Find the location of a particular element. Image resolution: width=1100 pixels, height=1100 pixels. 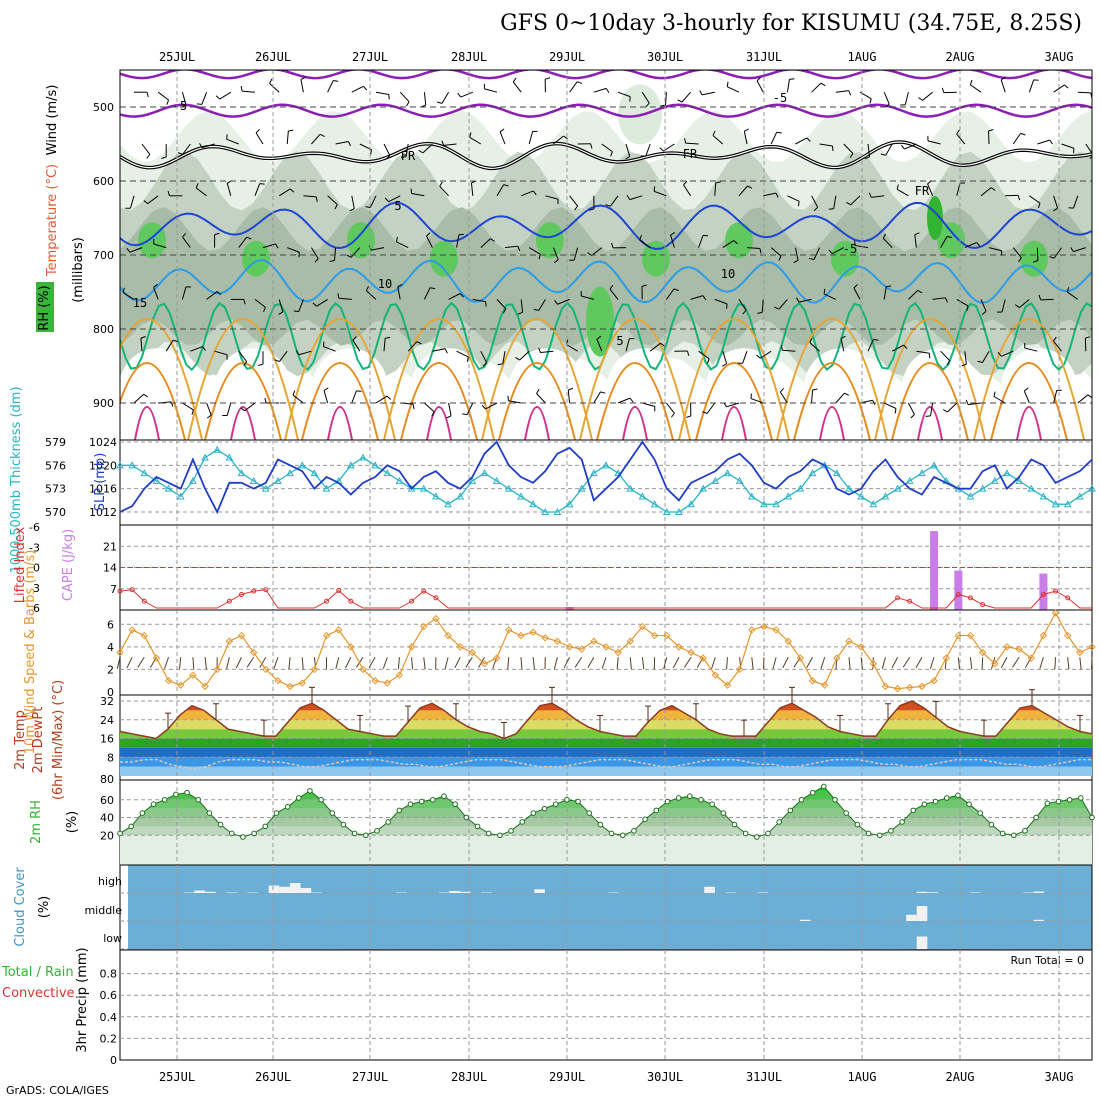

temp-color-band is located at coordinates (606, 752).